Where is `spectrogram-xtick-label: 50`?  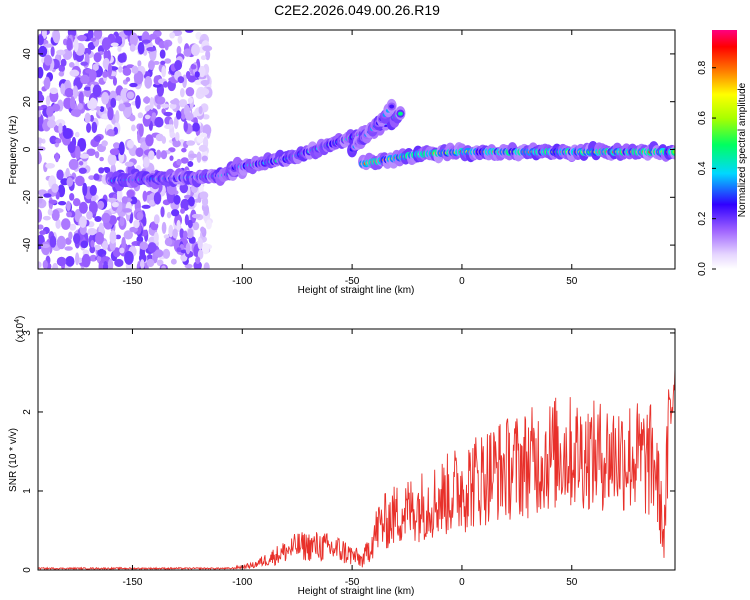 spectrogram-xtick-label: 50 is located at coordinates (572, 281).